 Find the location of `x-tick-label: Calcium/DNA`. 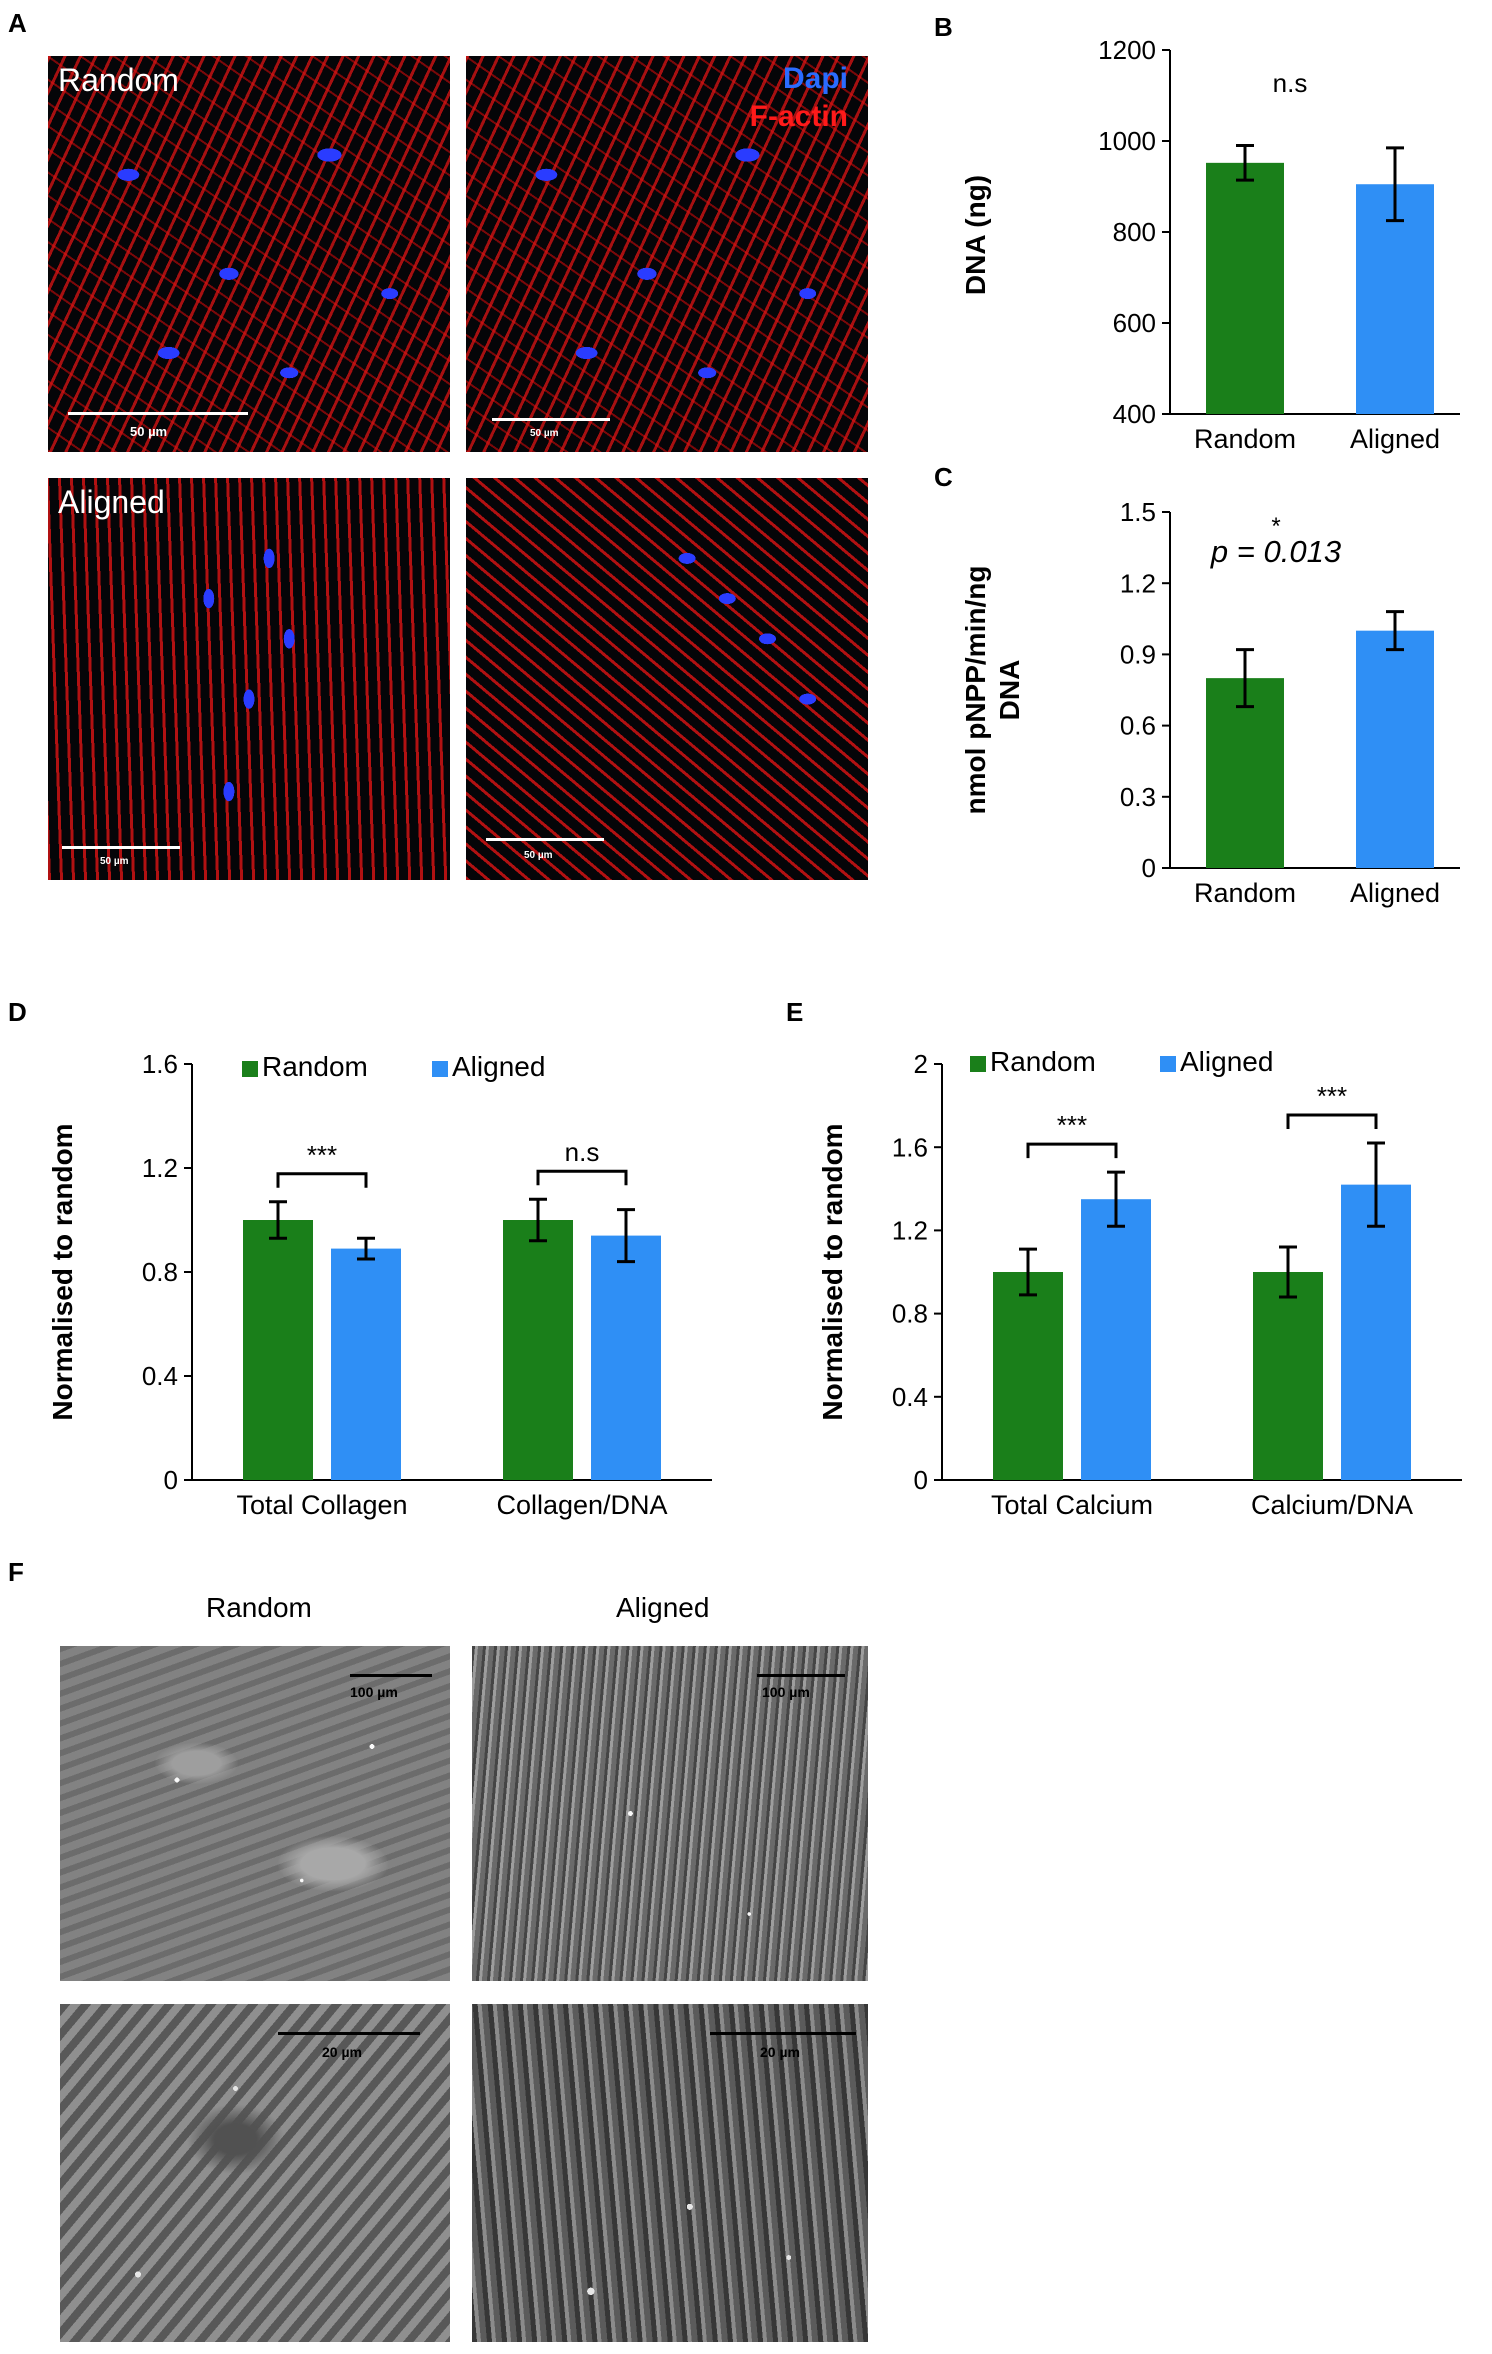

x-tick-label: Calcium/DNA is located at coordinates (1332, 1505).